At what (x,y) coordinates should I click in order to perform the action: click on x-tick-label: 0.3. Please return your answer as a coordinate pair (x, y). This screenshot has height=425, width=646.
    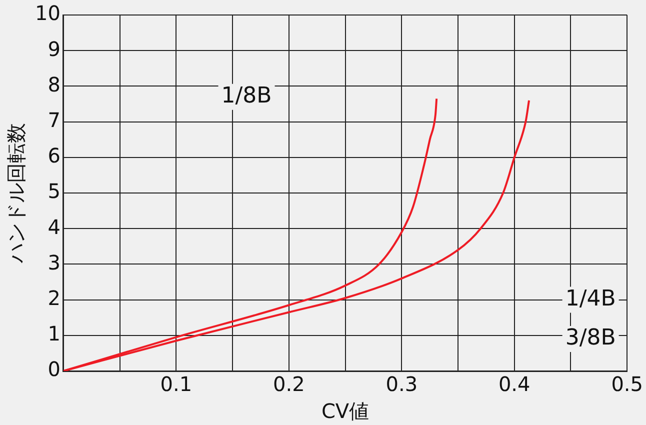
    Looking at the image, I should click on (402, 384).